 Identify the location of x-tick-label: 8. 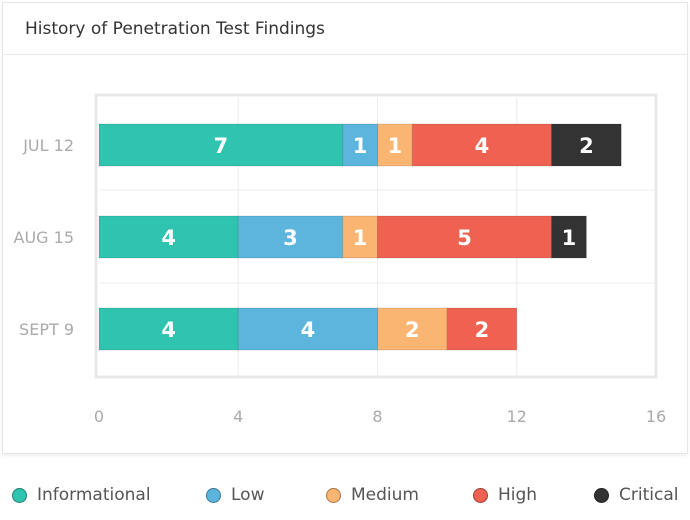
(377, 416).